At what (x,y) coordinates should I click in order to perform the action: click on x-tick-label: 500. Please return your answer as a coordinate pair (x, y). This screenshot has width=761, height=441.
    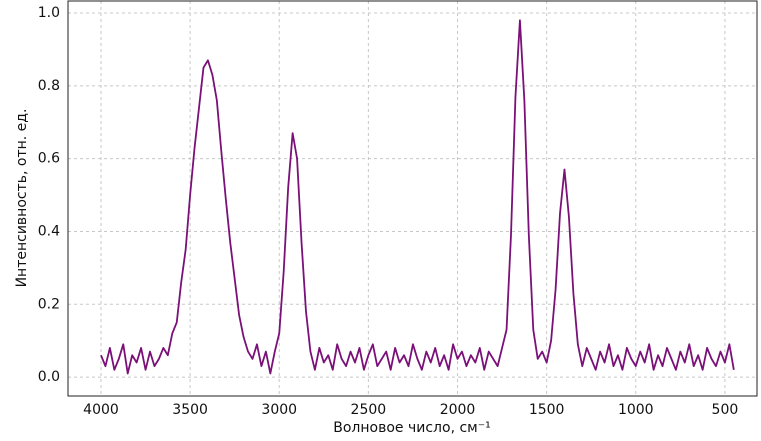
    Looking at the image, I should click on (725, 410).